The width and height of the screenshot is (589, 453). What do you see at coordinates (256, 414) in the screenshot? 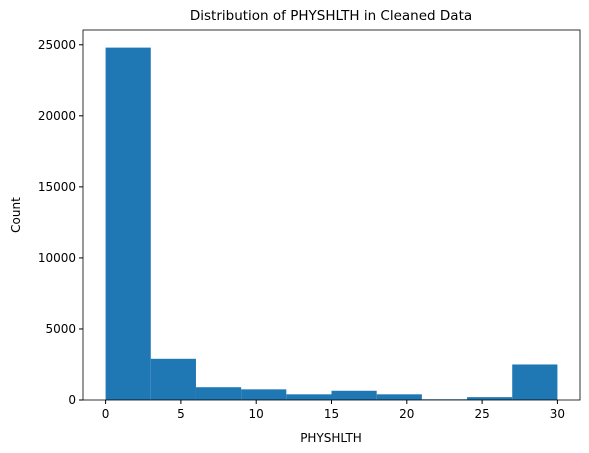
I see `x-tick-label: 10` at bounding box center [256, 414].